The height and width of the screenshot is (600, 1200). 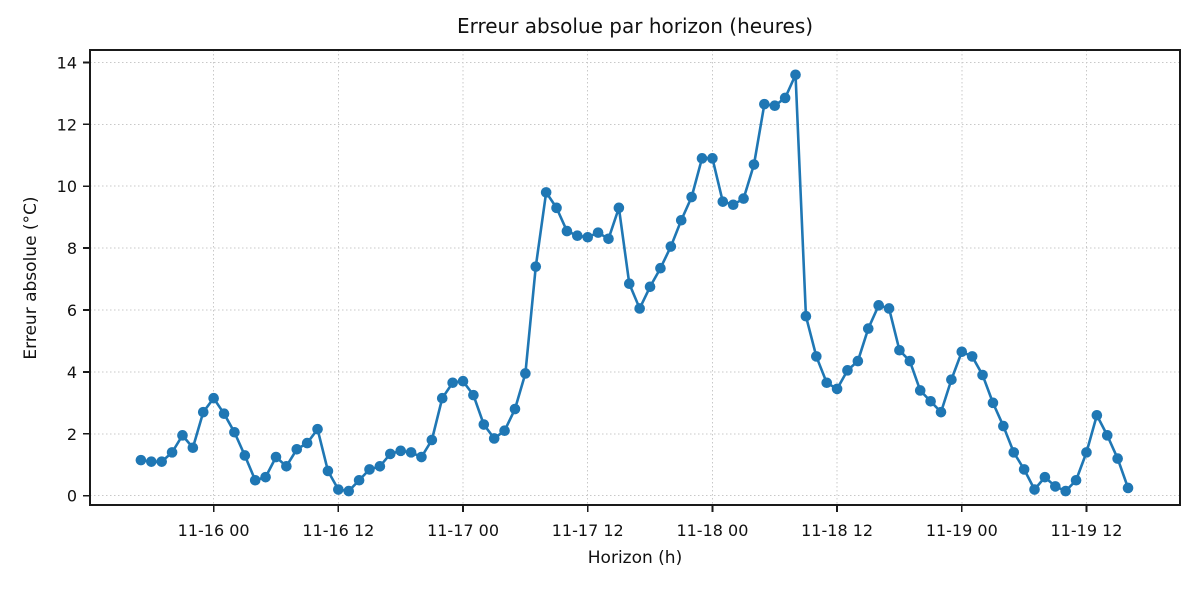 I want to click on y-tick-label: 2, so click(x=72, y=434).